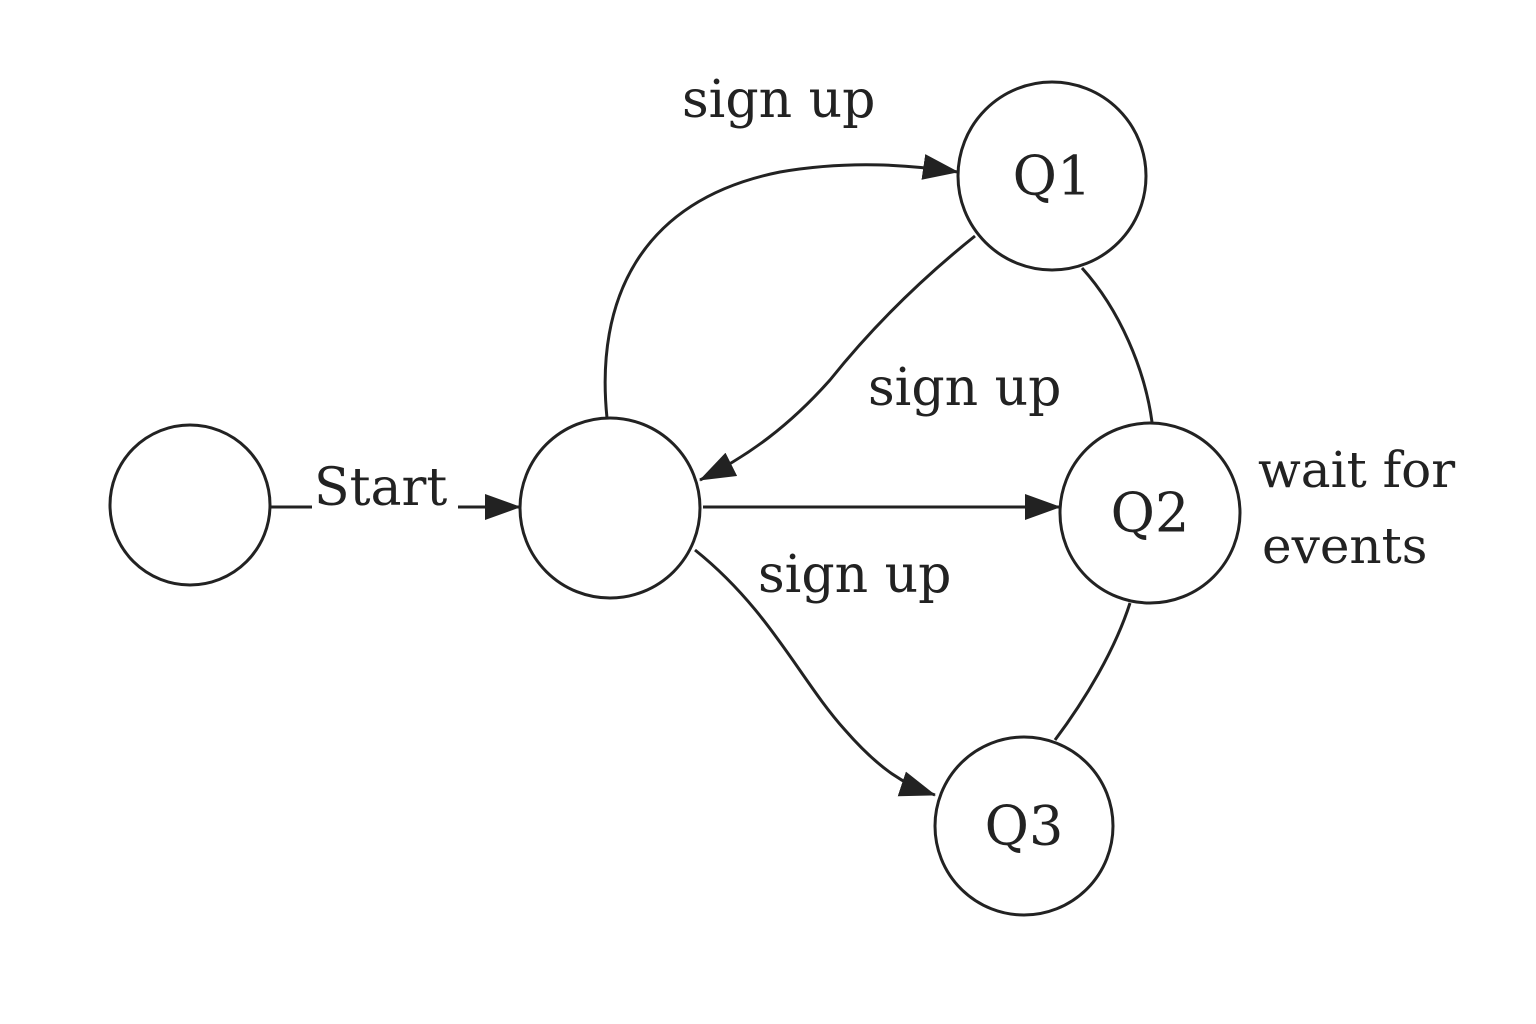  Describe the element at coordinates (815, 672) in the screenshot. I see `edge-hub-to-q3` at that location.